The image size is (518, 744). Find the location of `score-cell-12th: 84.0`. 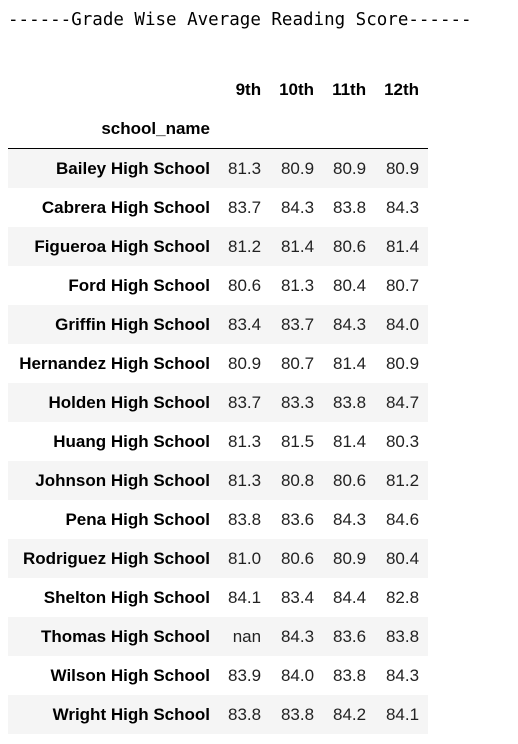

score-cell-12th: 84.0 is located at coordinates (402, 324).